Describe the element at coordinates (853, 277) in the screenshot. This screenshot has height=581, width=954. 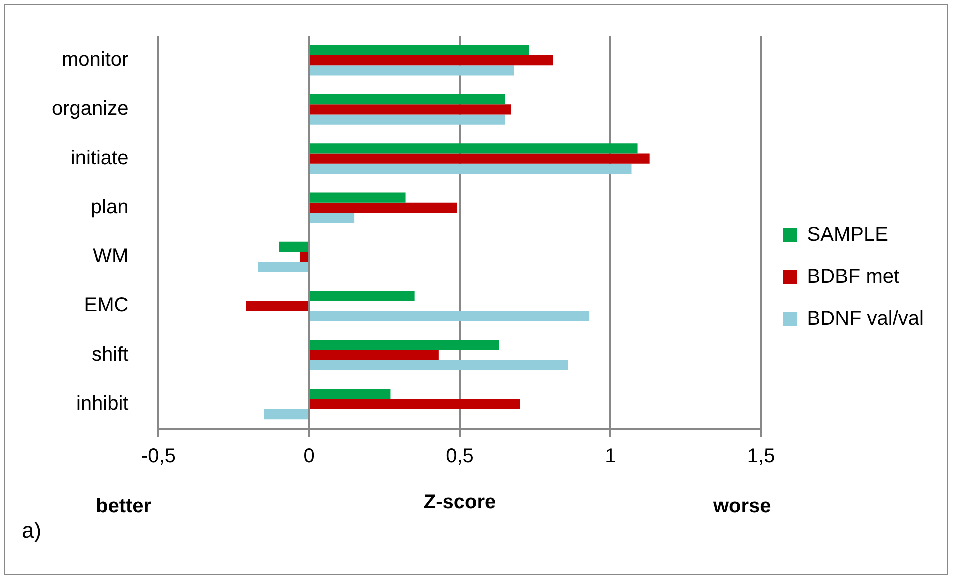
I see `legend-label: BDBF met` at that location.